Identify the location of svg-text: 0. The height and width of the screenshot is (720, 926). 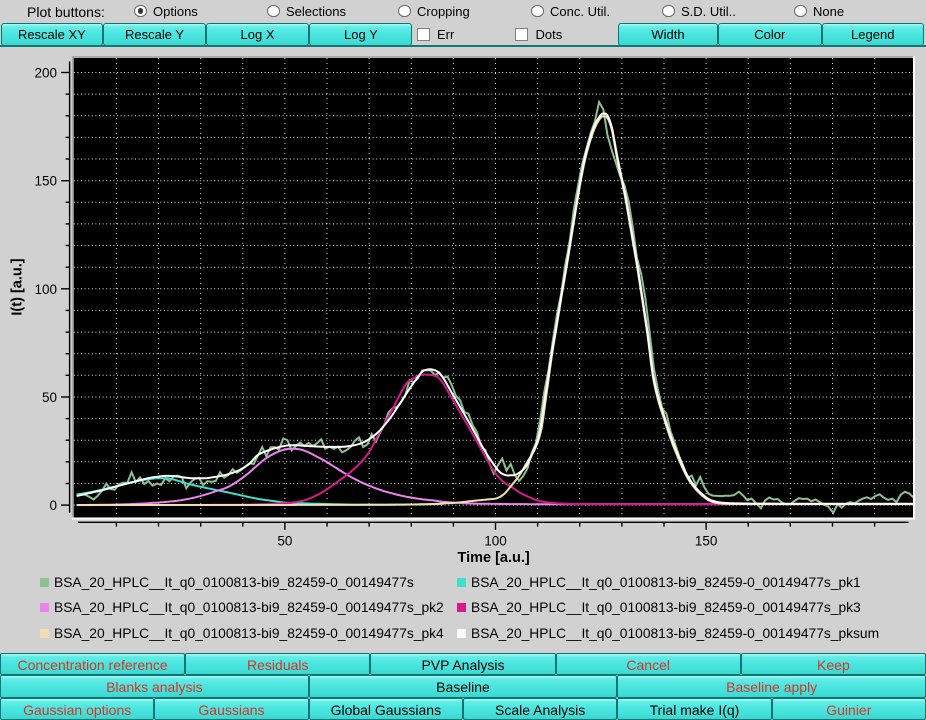
(53, 505).